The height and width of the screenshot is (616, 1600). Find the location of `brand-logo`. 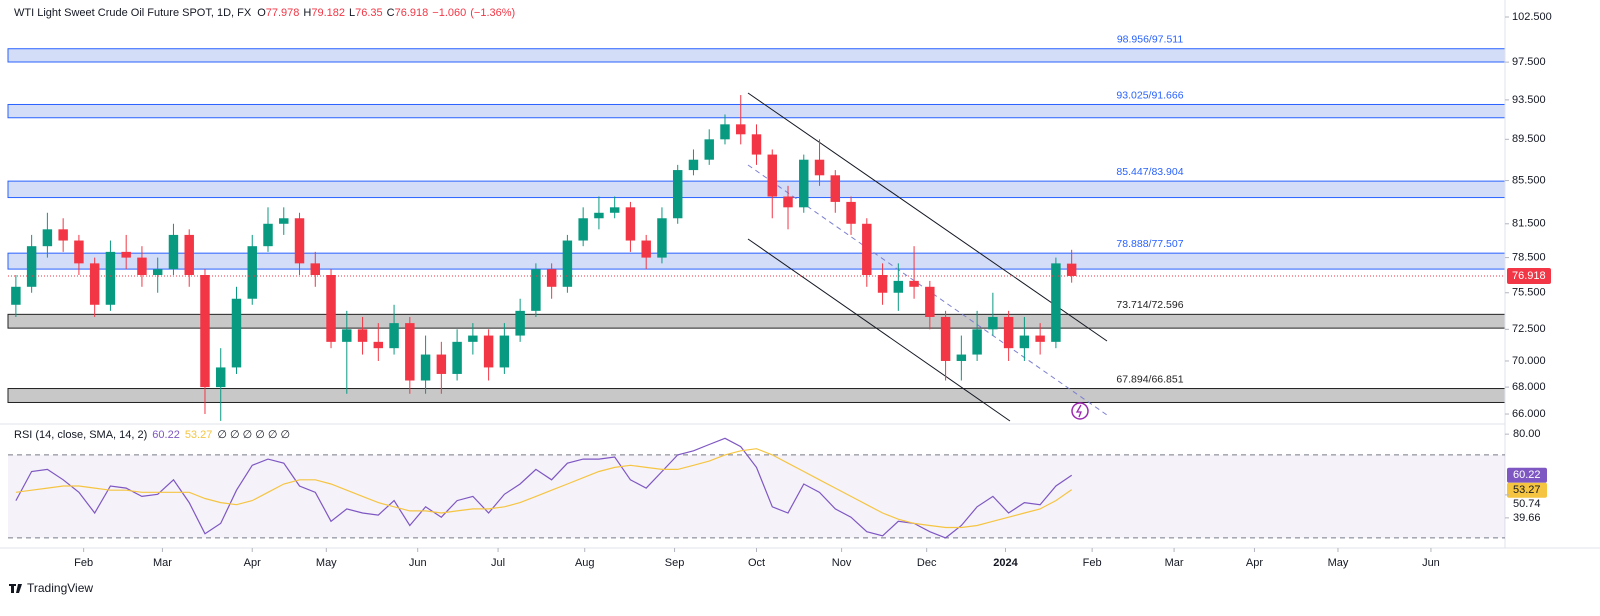

brand-logo is located at coordinates (15, 588).